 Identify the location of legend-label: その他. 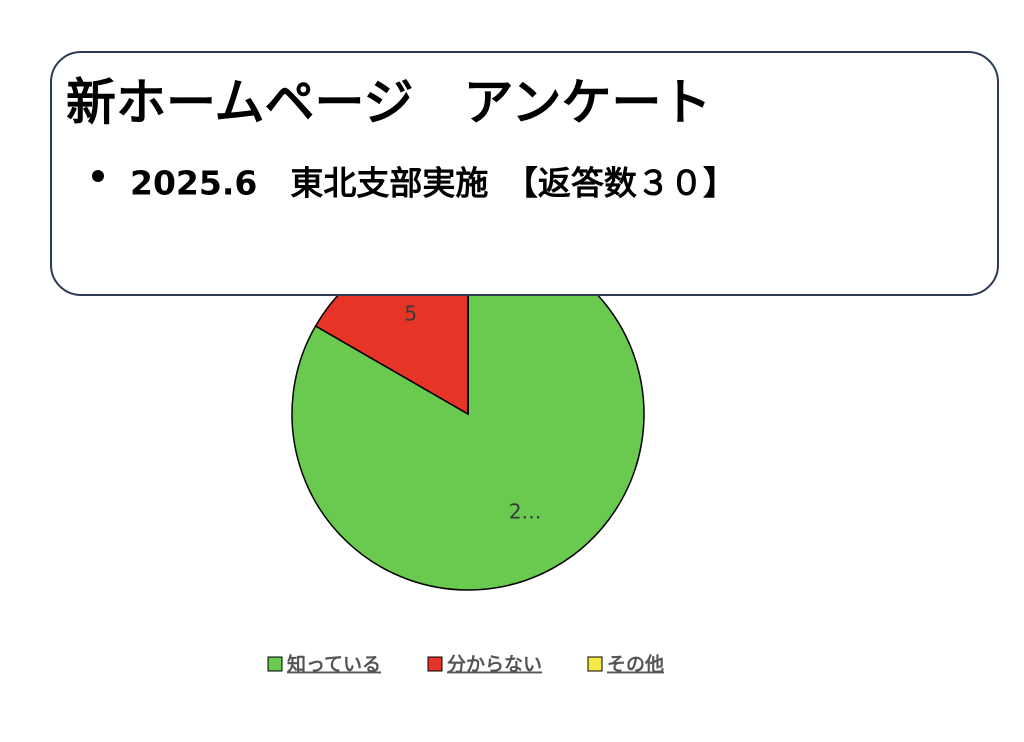
(635, 664).